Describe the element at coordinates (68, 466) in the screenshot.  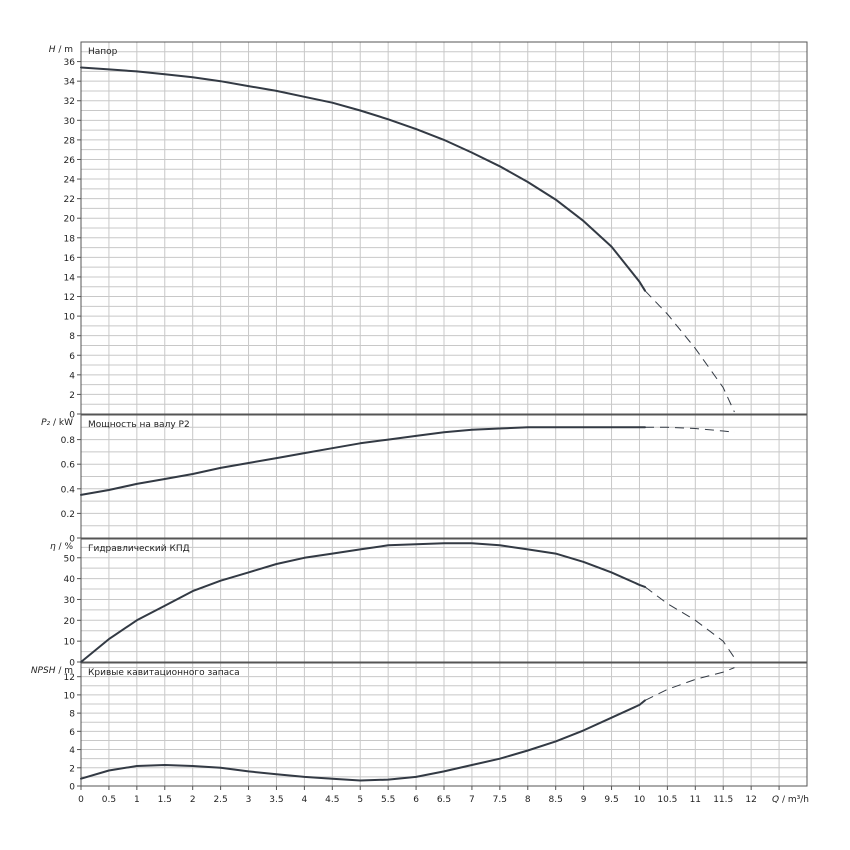
I see `y-tick-label: 0.6` at that location.